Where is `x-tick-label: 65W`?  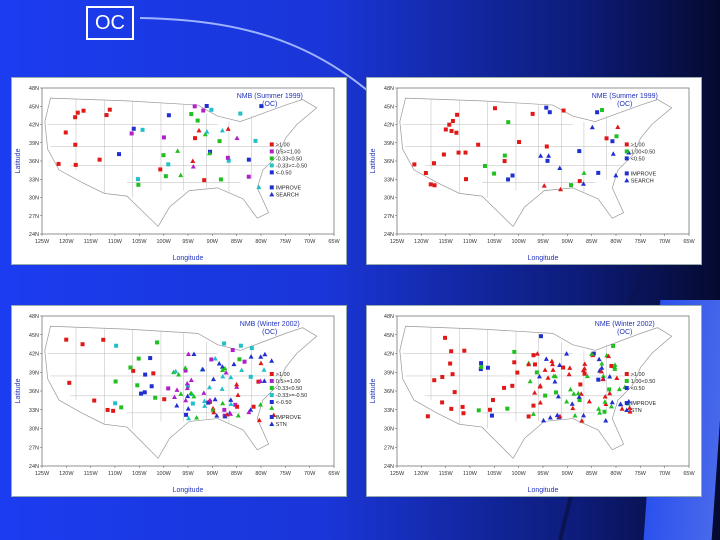
x-tick-label: 65W is located at coordinates (334, 242).